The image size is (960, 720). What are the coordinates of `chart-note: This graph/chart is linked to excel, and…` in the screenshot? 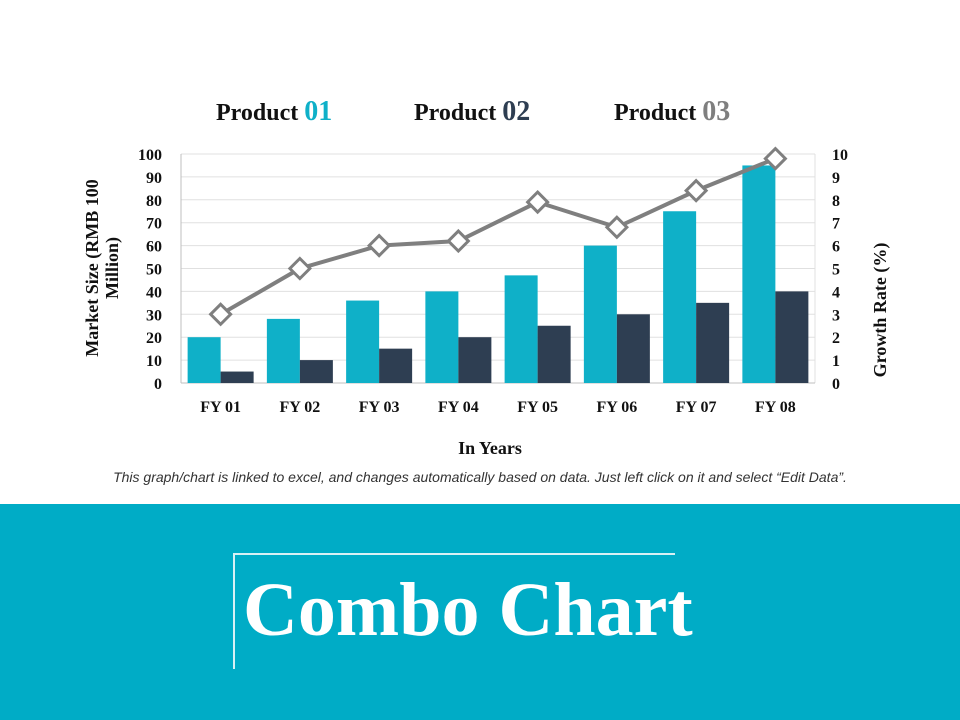 It's located at (480, 477).